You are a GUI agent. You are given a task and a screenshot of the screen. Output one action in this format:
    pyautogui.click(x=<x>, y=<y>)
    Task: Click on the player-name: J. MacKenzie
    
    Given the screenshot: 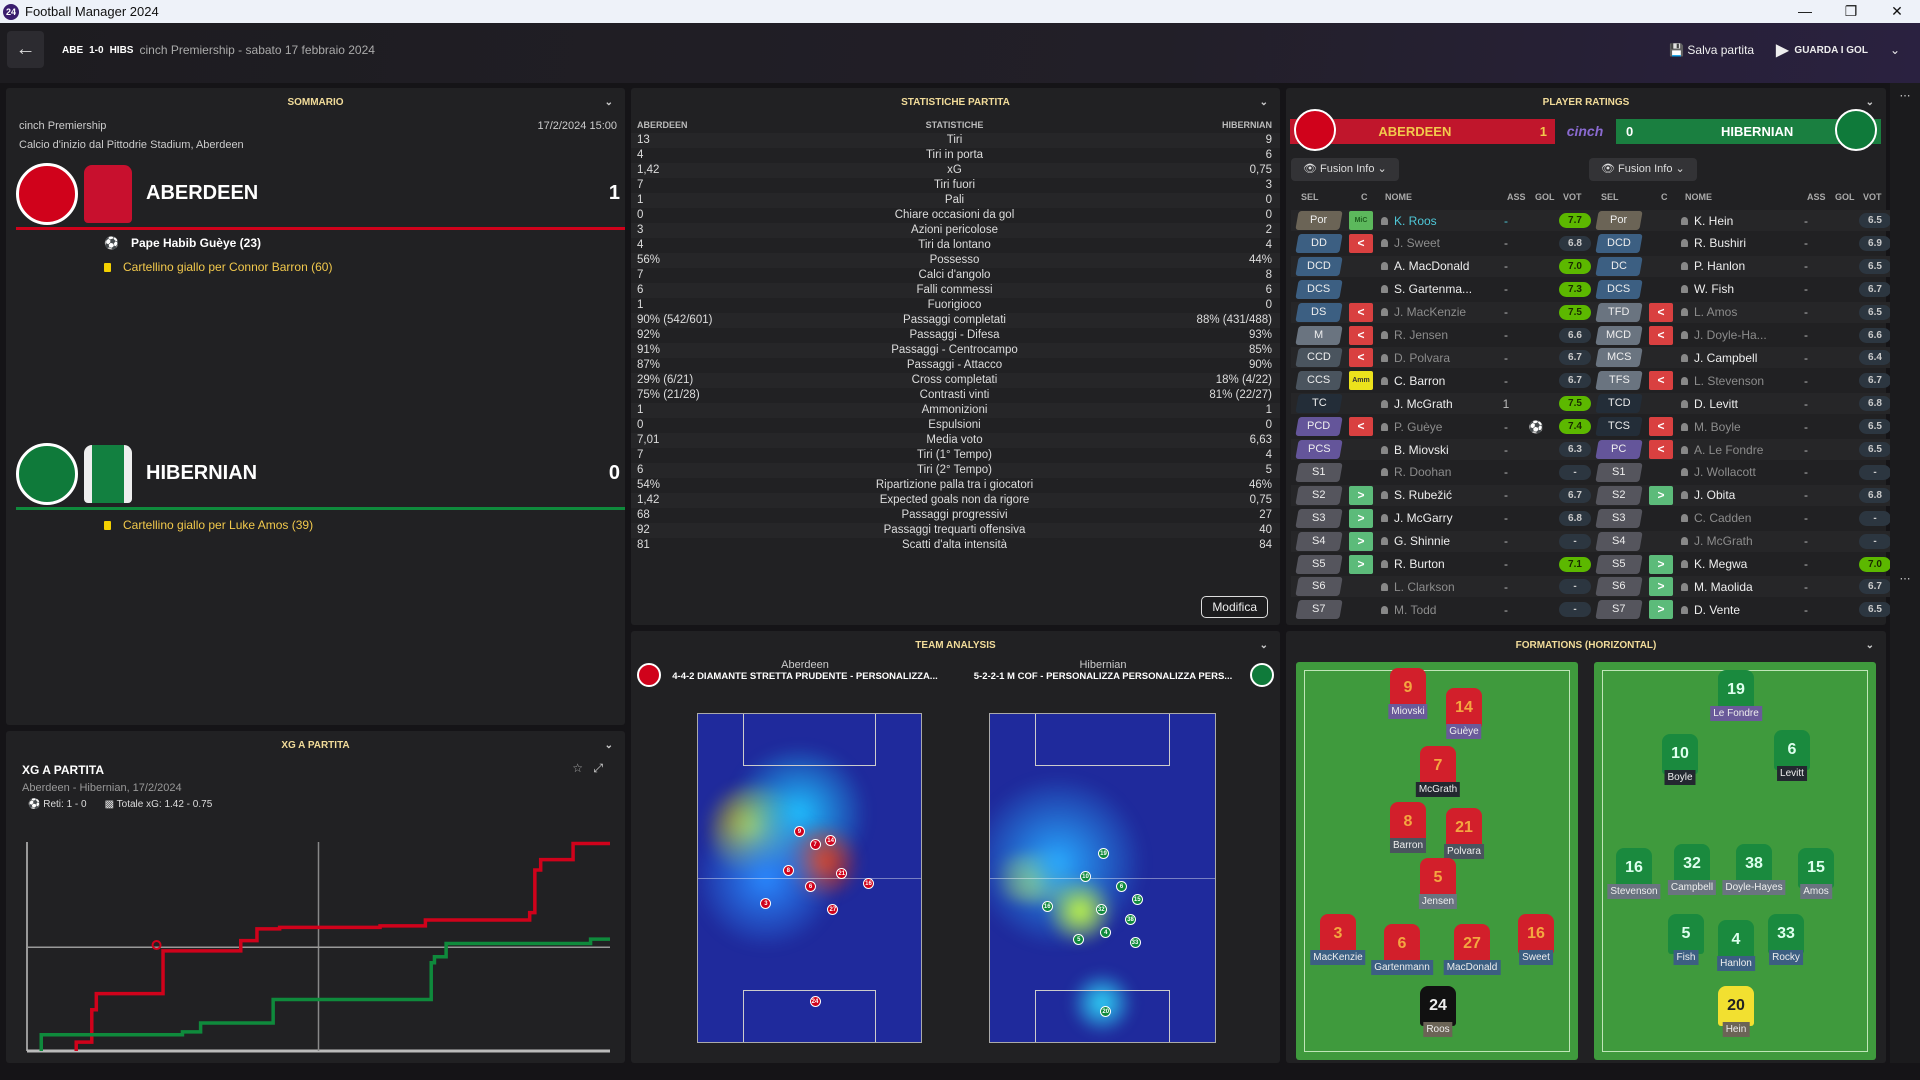 What is the action you would take?
    pyautogui.click(x=1437, y=312)
    